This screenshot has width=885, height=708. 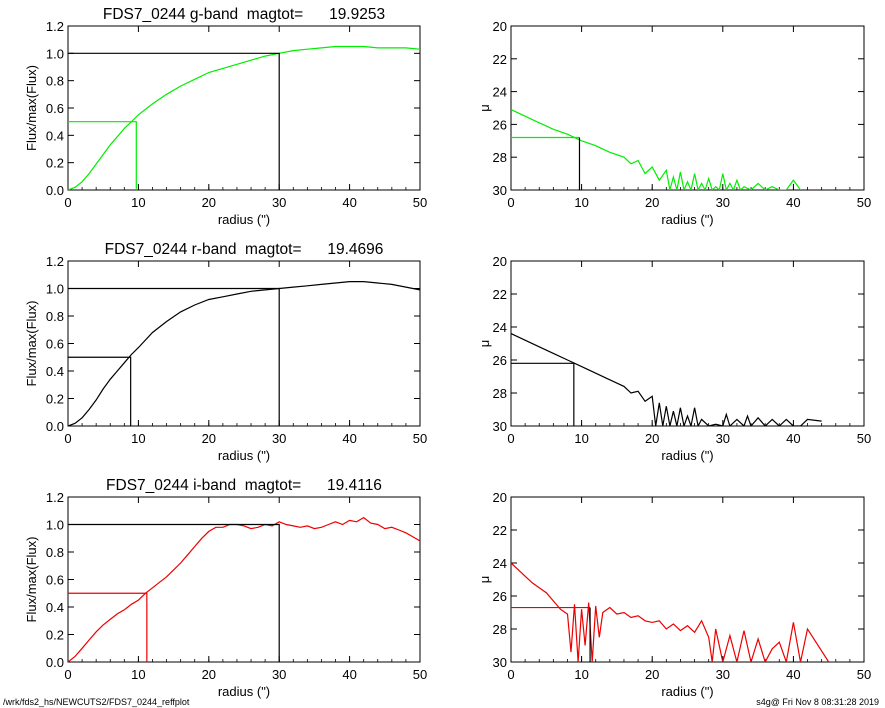 I want to click on footer-timestamp: s4g@ Fri Nov 8 08:31:28 2019, so click(x=817, y=702).